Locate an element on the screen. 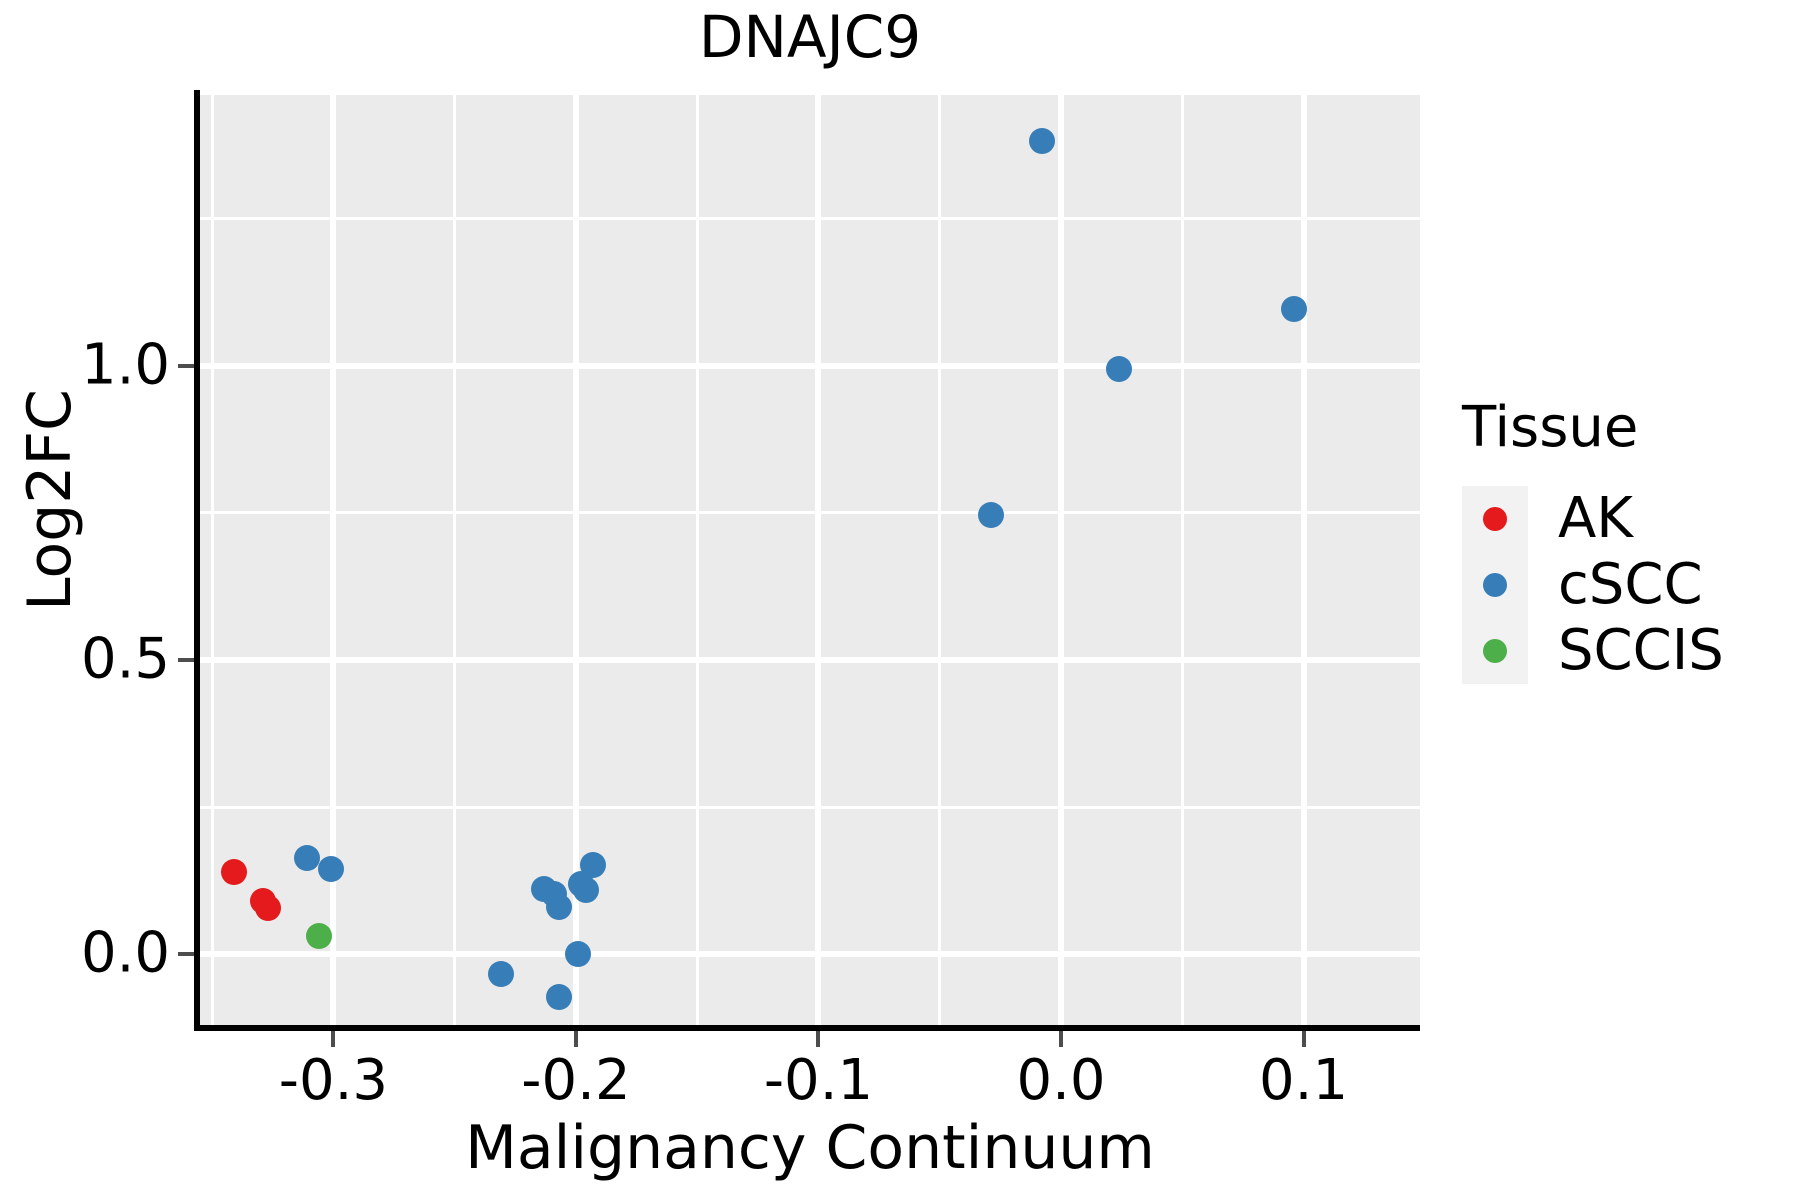 This screenshot has height=1200, width=1800. legend-item-label: AK is located at coordinates (1596, 518).